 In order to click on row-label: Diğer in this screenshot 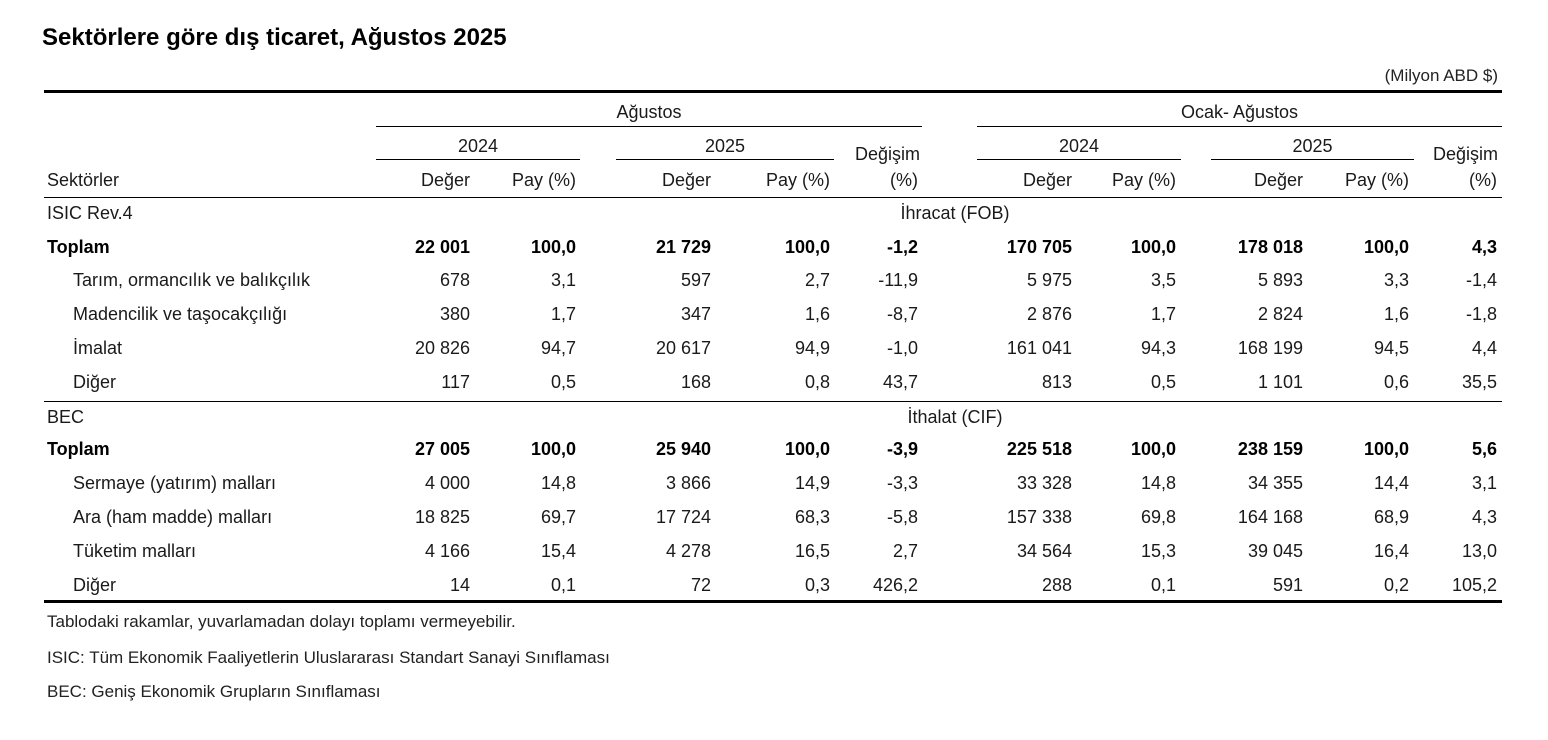, I will do `click(95, 585)`.